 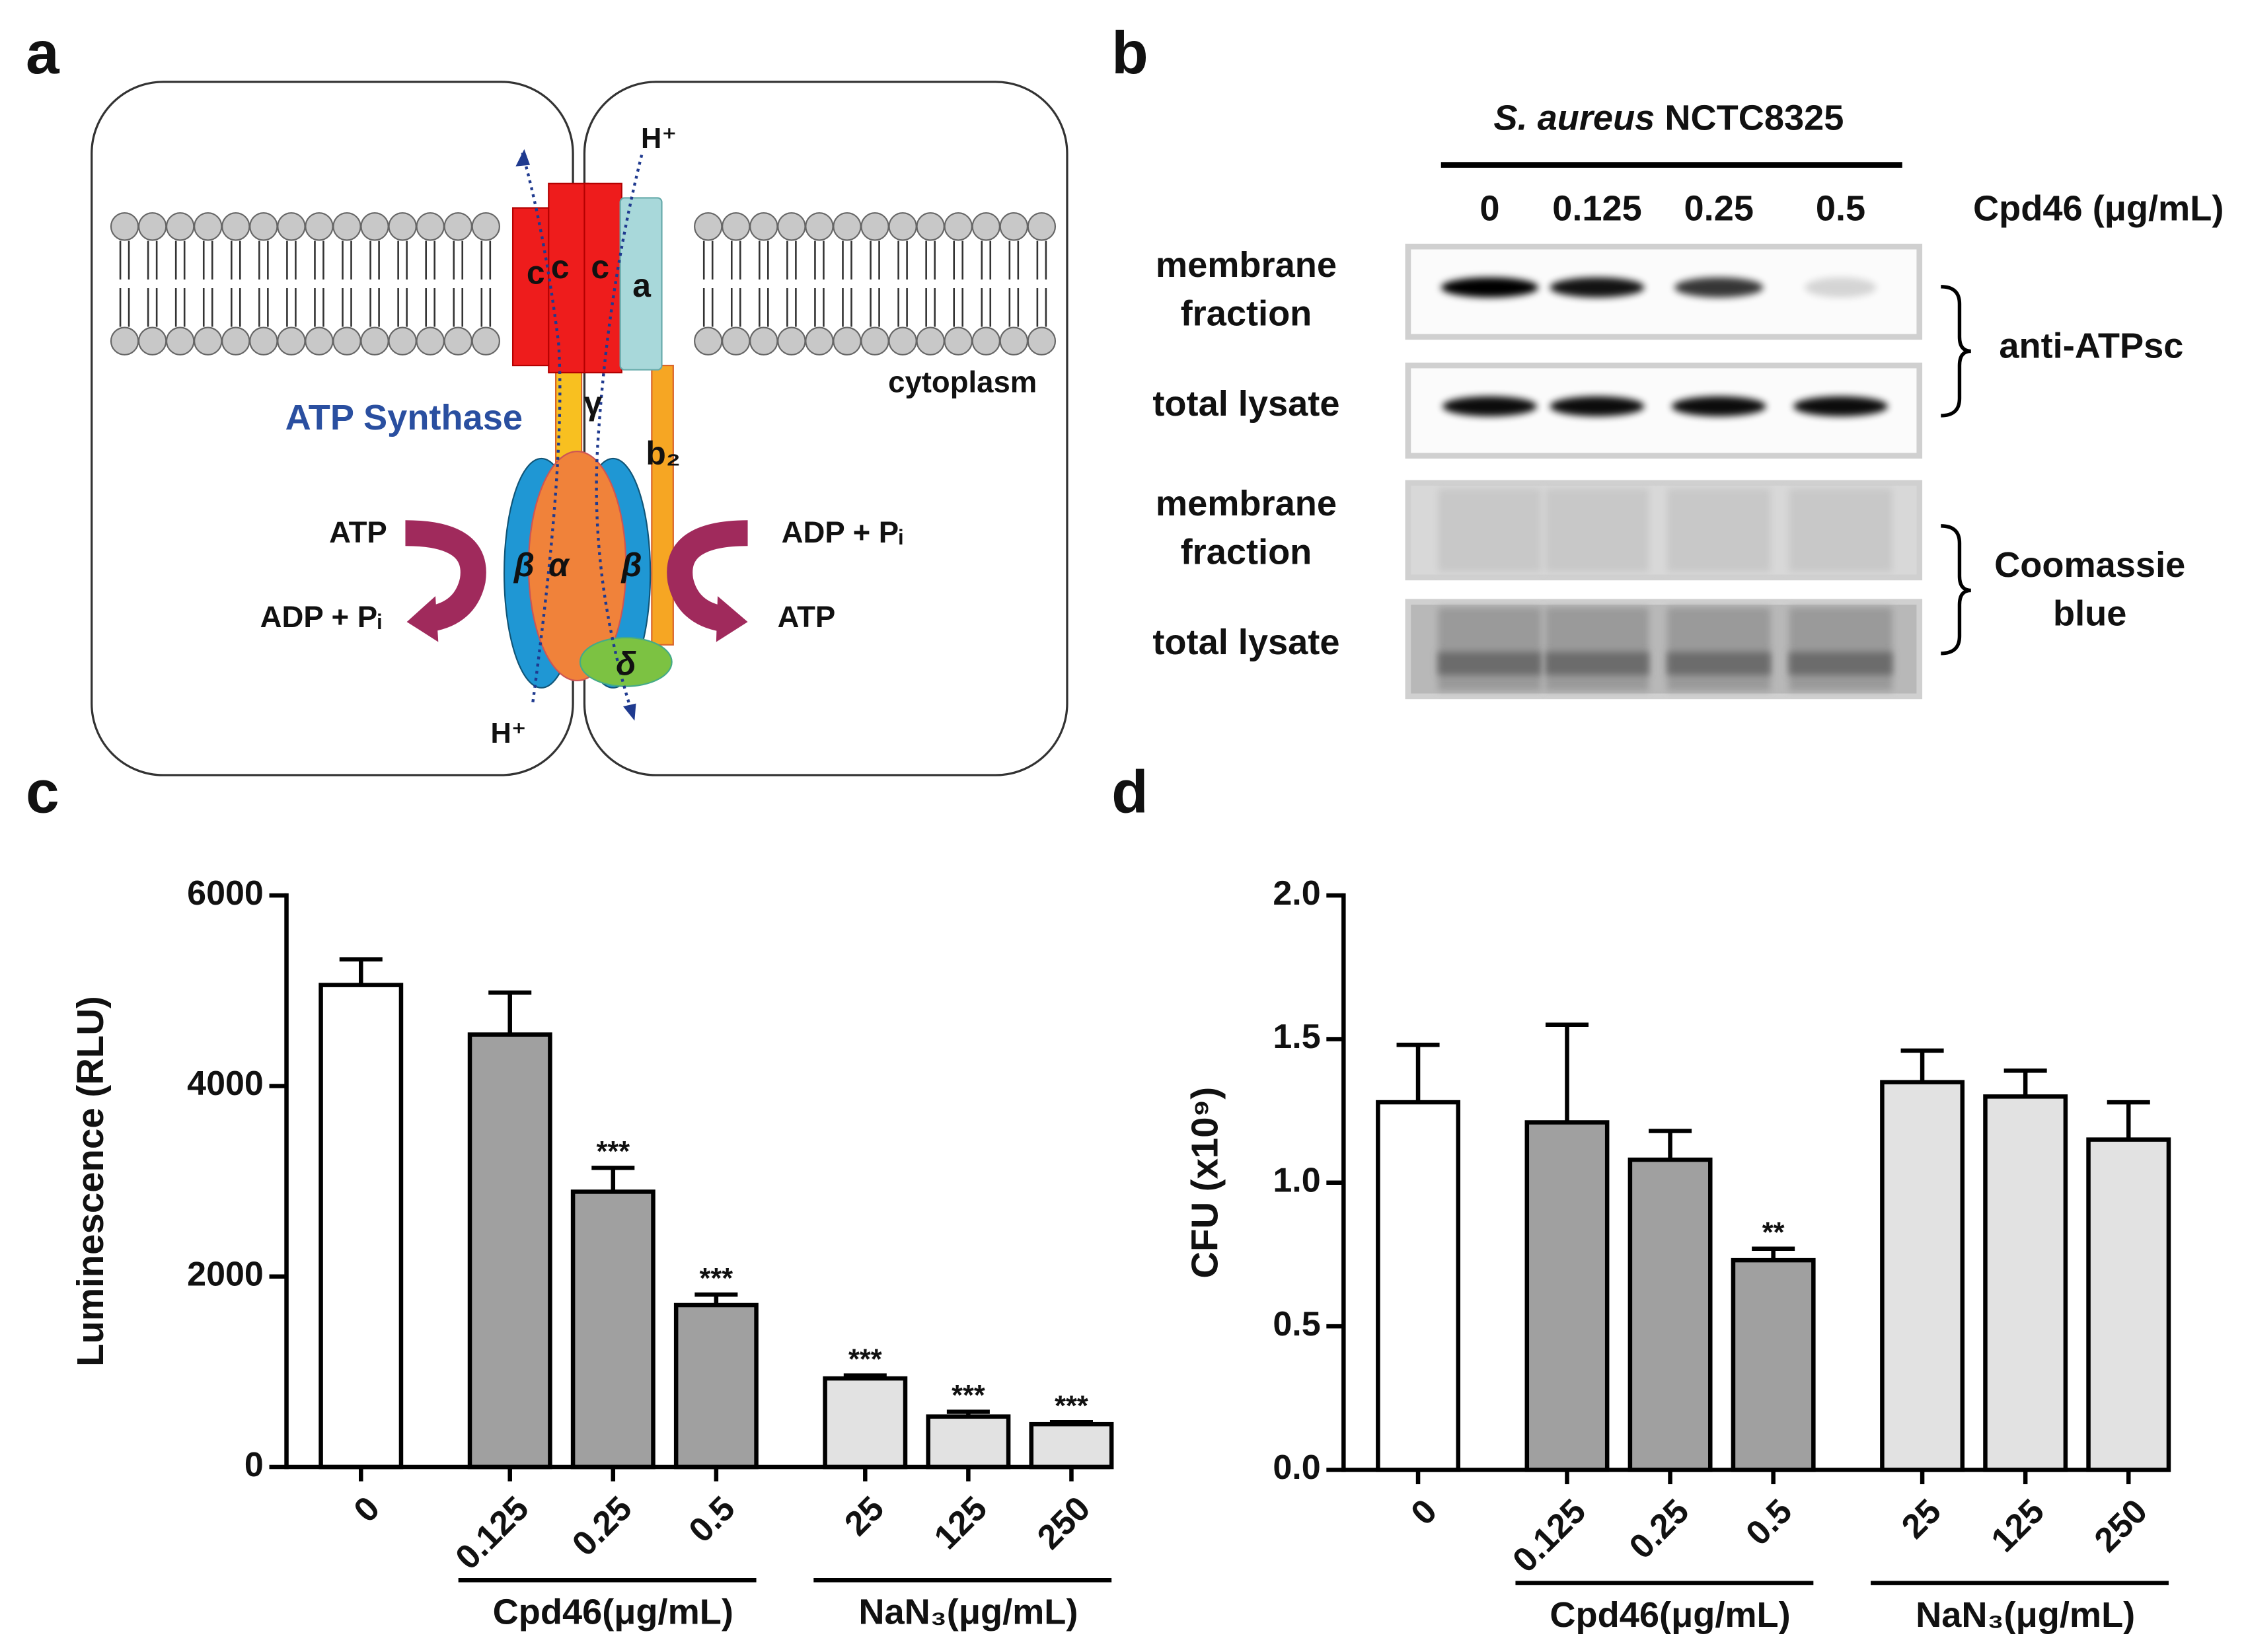 What do you see at coordinates (593, 403) in the screenshot?
I see `subunit-label: γ` at bounding box center [593, 403].